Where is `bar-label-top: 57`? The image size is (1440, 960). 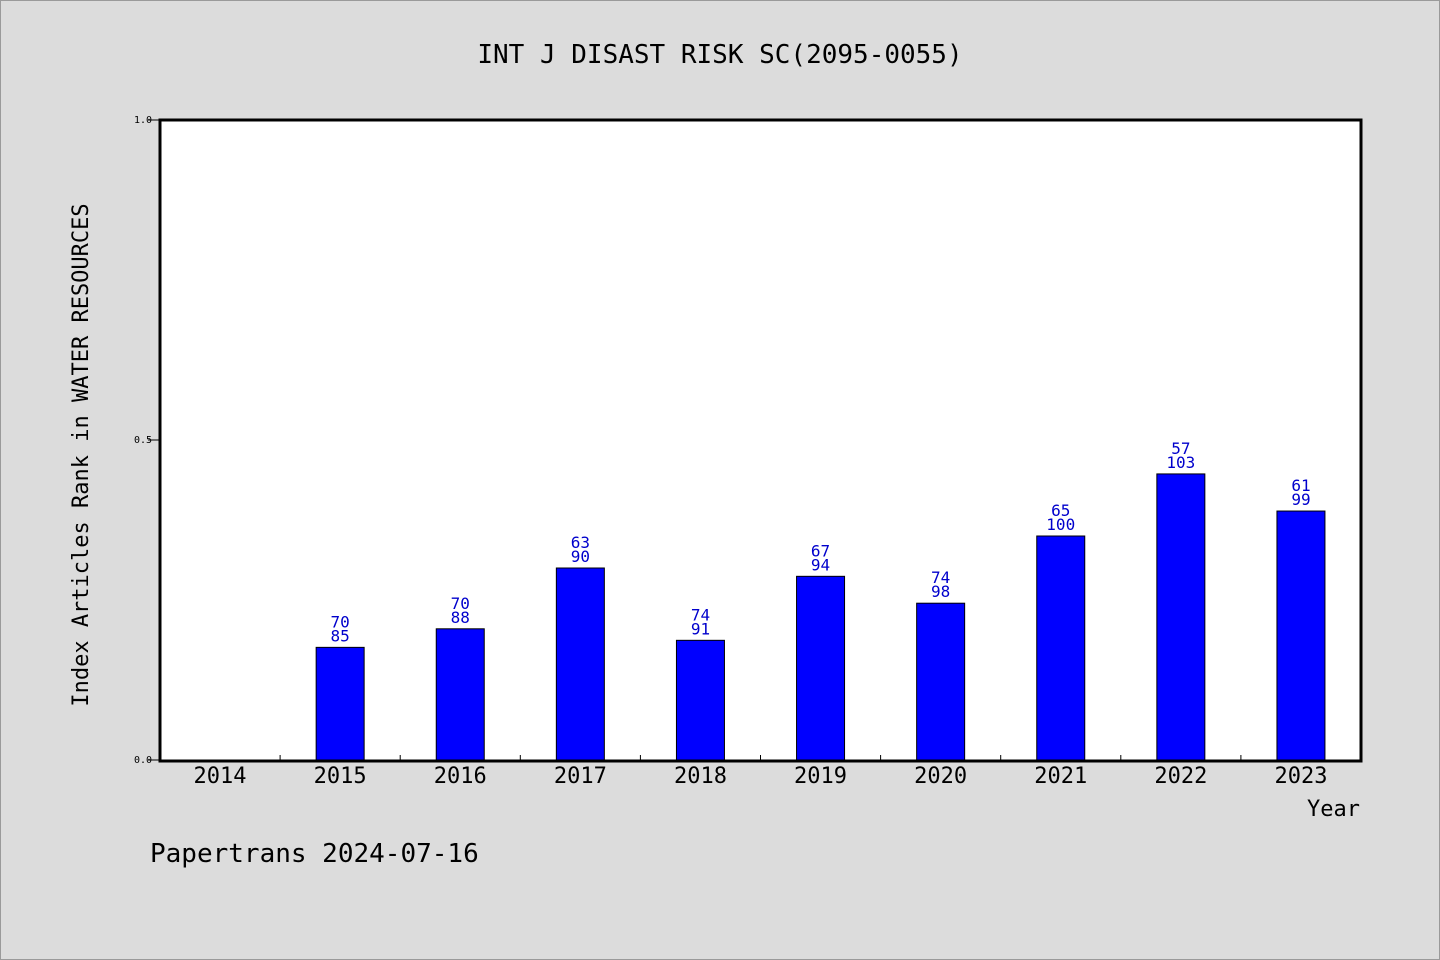
bar-label-top: 57 is located at coordinates (1180, 448).